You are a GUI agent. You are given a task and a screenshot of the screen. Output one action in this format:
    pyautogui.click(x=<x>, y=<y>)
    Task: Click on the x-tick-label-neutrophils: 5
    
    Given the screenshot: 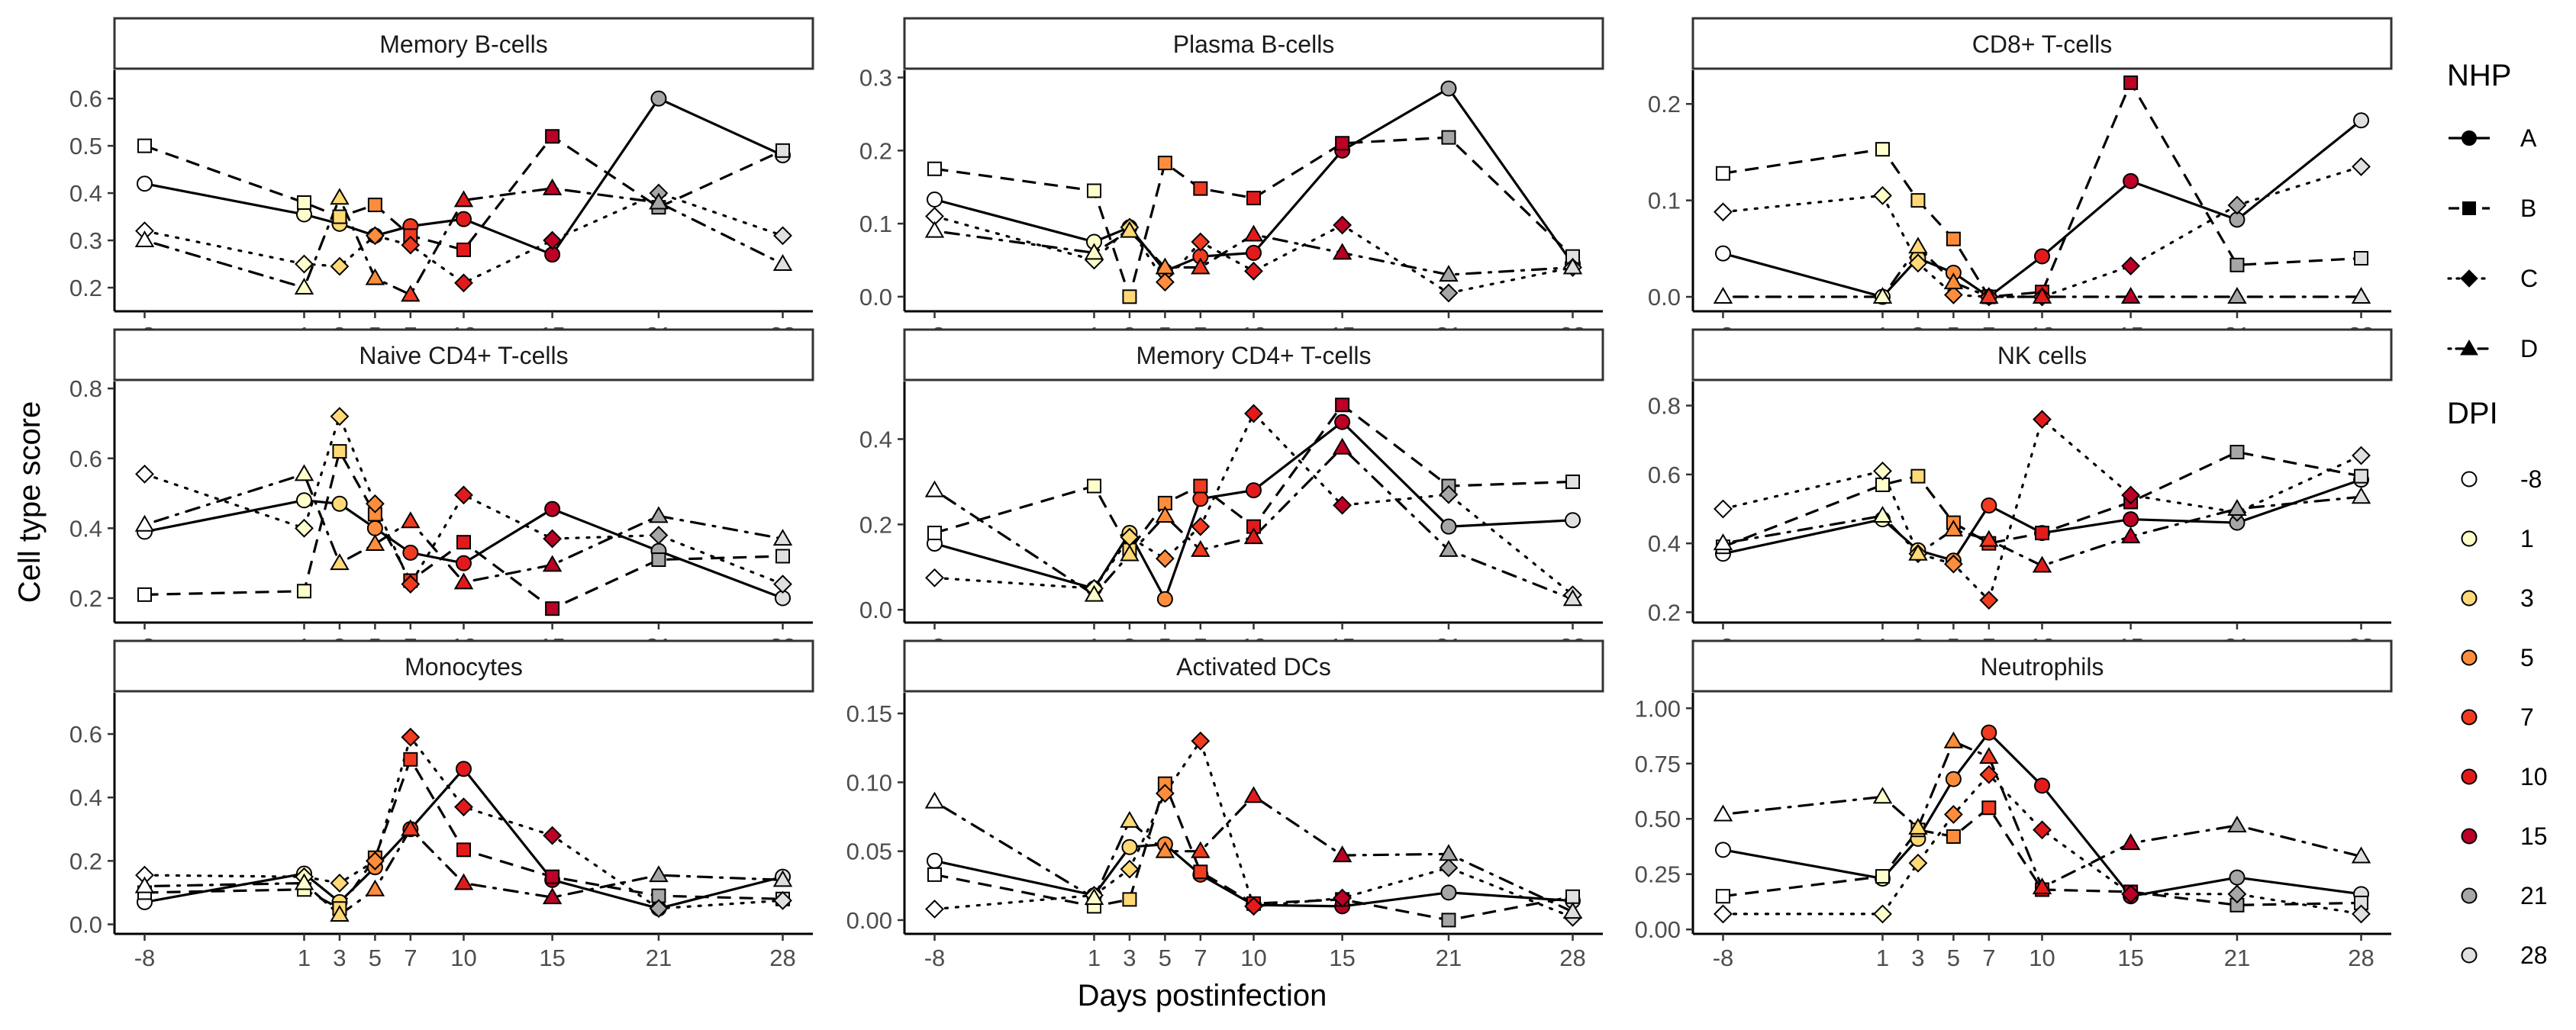 What is the action you would take?
    pyautogui.click(x=1953, y=958)
    